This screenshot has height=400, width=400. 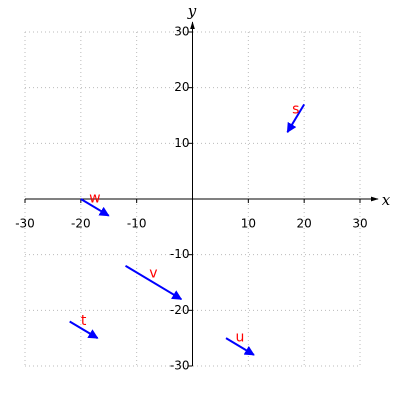 What do you see at coordinates (137, 224) in the screenshot?
I see `x-tick-label: -10` at bounding box center [137, 224].